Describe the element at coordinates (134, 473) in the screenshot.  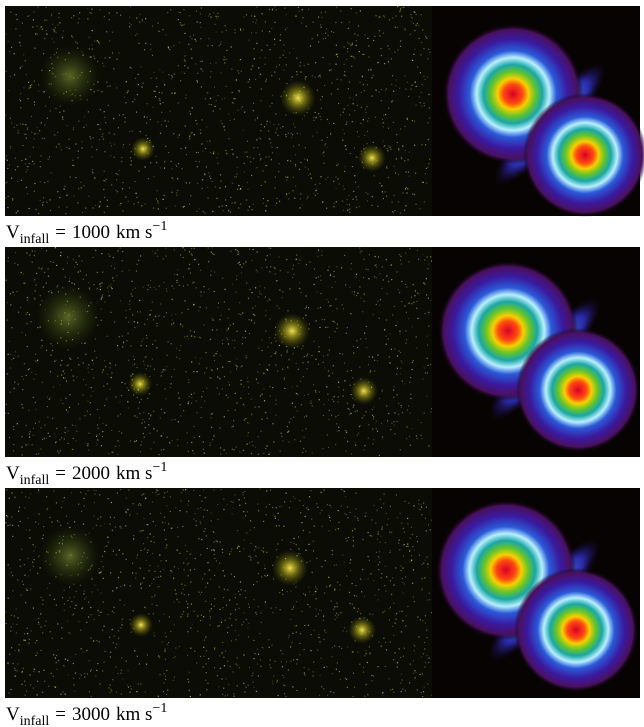
I see `unit: km s` at that location.